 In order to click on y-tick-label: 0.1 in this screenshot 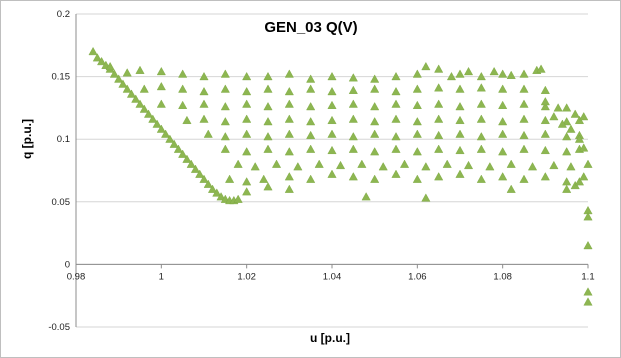, I will do `click(63, 139)`.